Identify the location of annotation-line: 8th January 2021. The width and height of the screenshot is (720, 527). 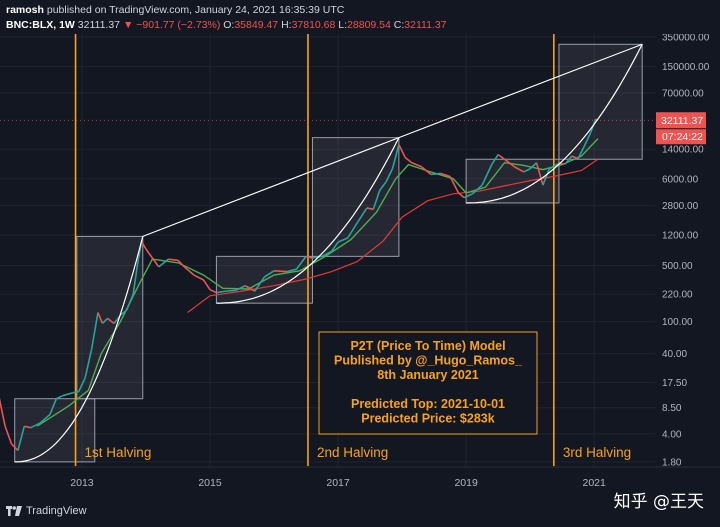
(427, 375).